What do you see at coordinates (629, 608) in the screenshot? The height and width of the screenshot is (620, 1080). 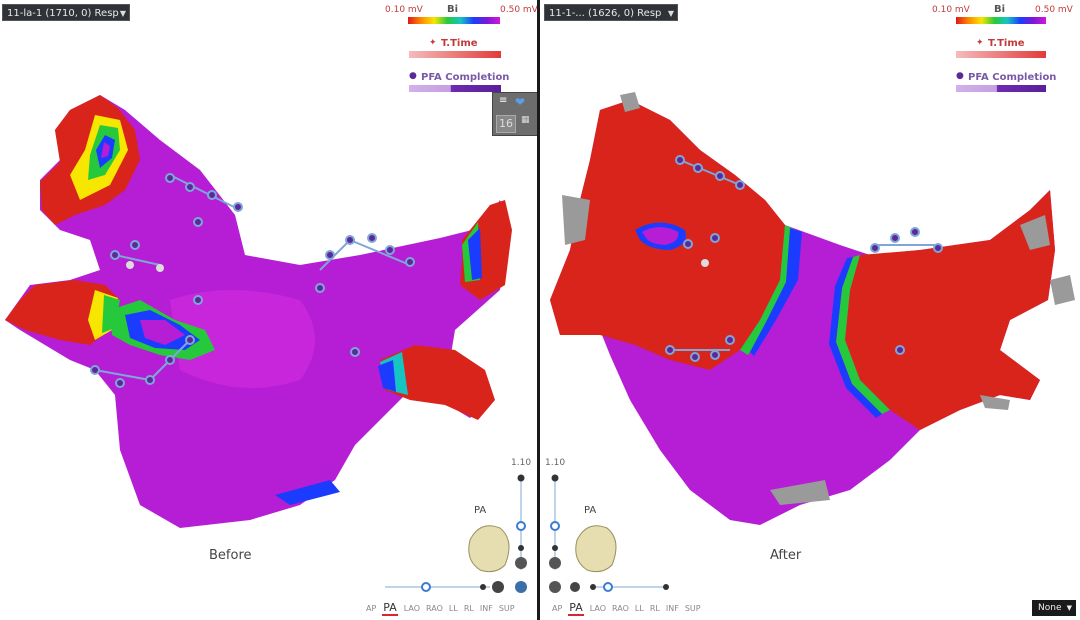 I see `orientation-bar-right: AP PA LAO RAO LL RL INF SUP` at bounding box center [629, 608].